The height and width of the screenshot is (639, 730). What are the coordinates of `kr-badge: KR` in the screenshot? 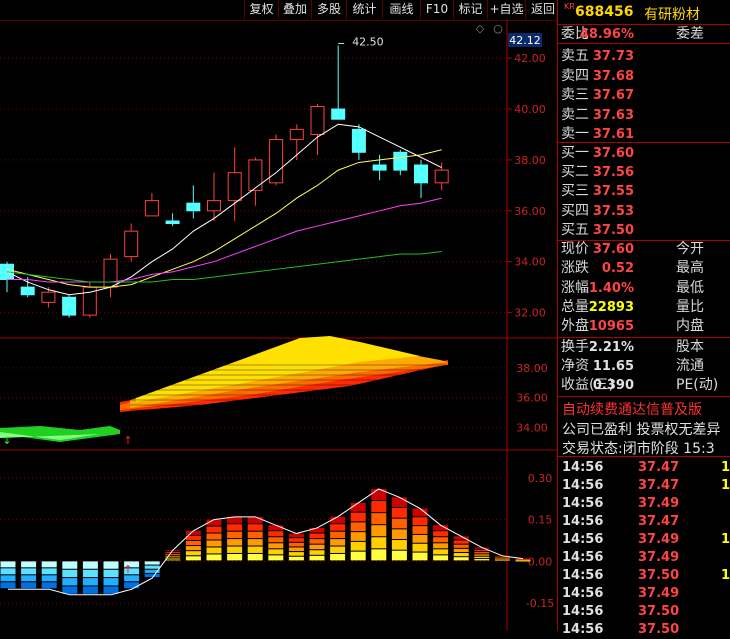 It's located at (569, 6).